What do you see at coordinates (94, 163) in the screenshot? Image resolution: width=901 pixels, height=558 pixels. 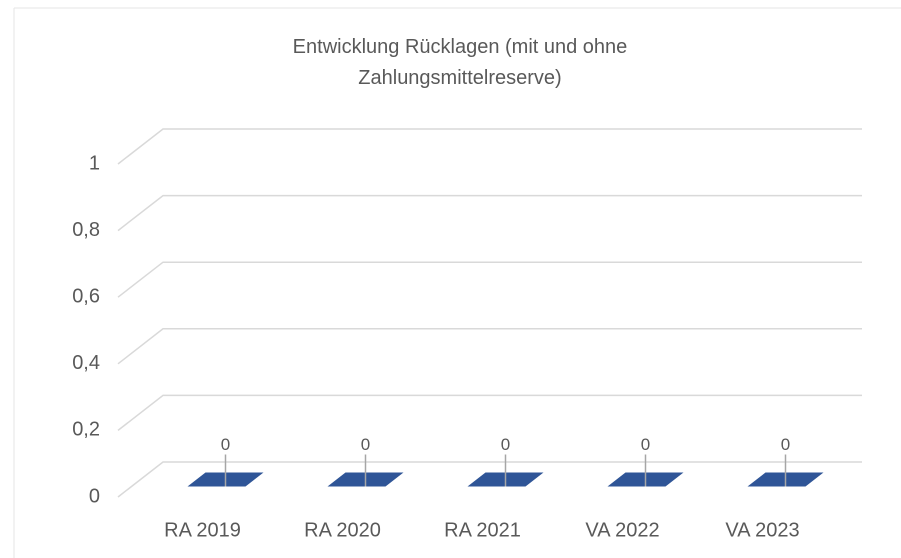 I see `y-tick-label: 1` at bounding box center [94, 163].